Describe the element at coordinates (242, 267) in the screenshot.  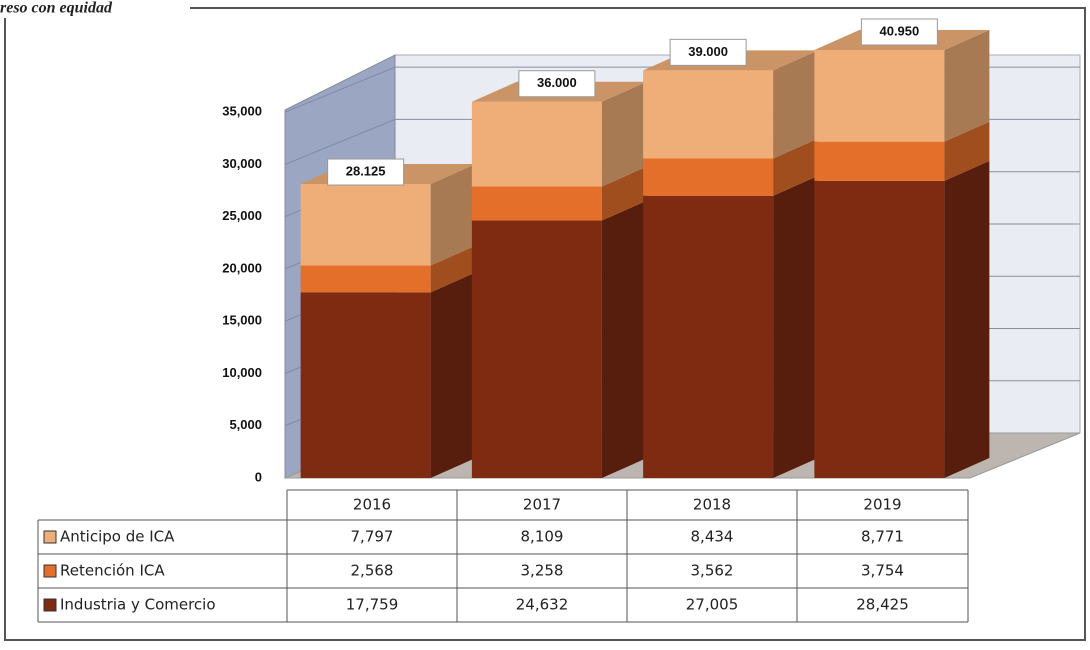
I see `y-tick-label: 20,000` at that location.